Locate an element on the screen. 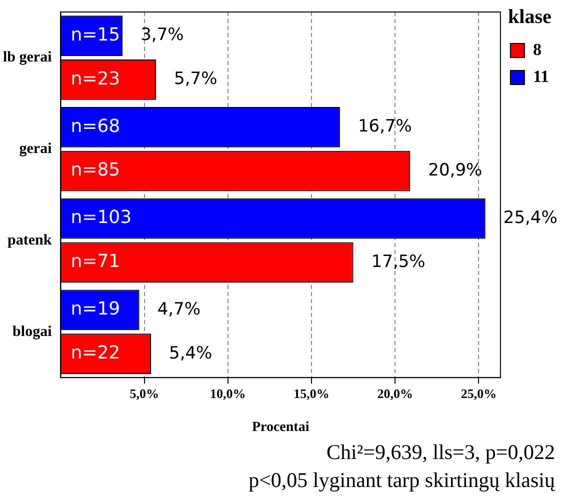 Image resolution: width=563 pixels, height=499 pixels. data-label: 5,7% is located at coordinates (196, 79).